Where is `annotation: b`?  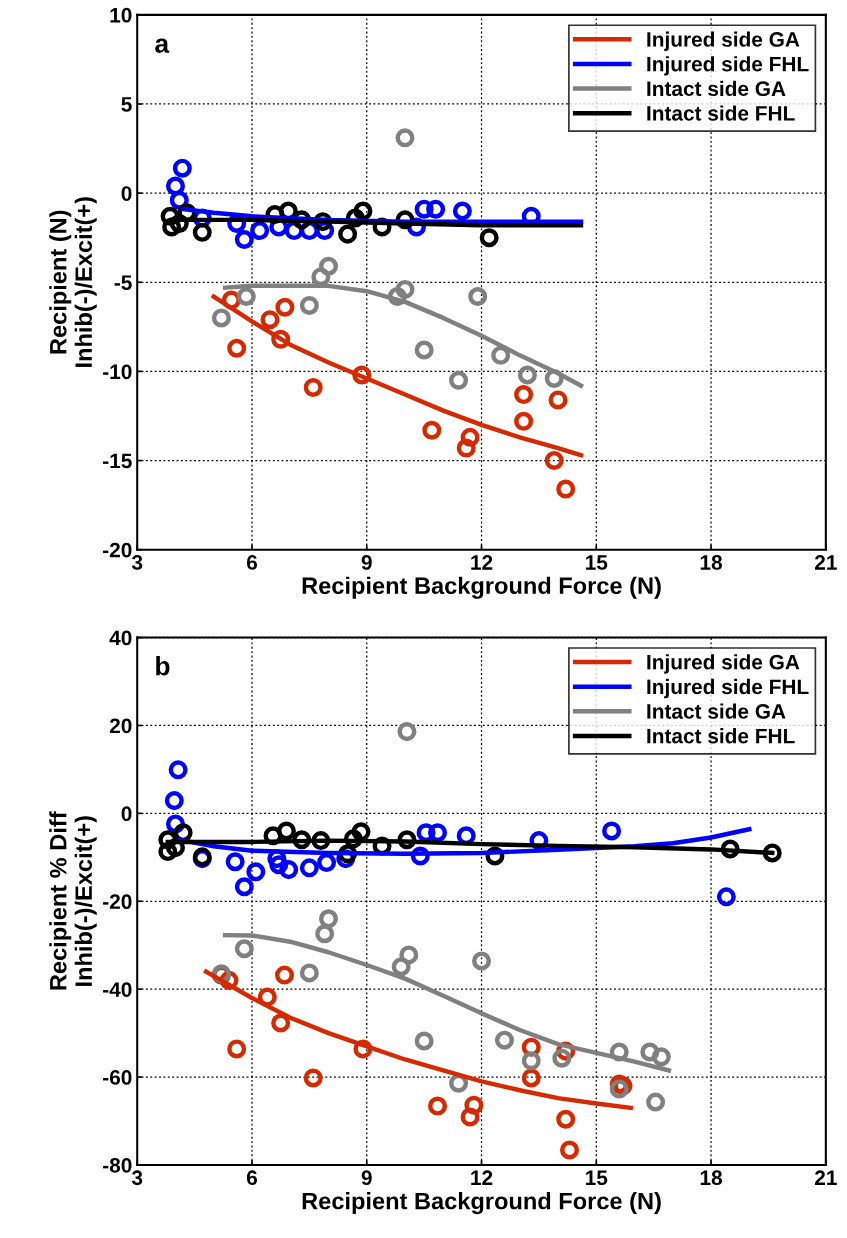 annotation: b is located at coordinates (163, 666).